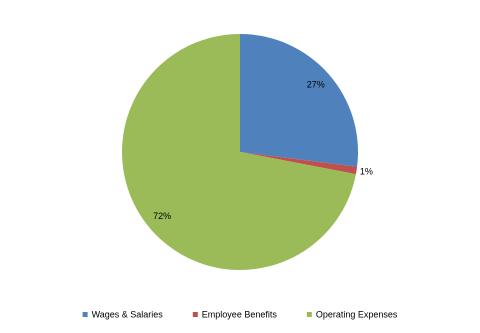 The image size is (480, 333). Describe the element at coordinates (128, 314) in the screenshot. I see `legend-label: Wages & Salaries` at that location.